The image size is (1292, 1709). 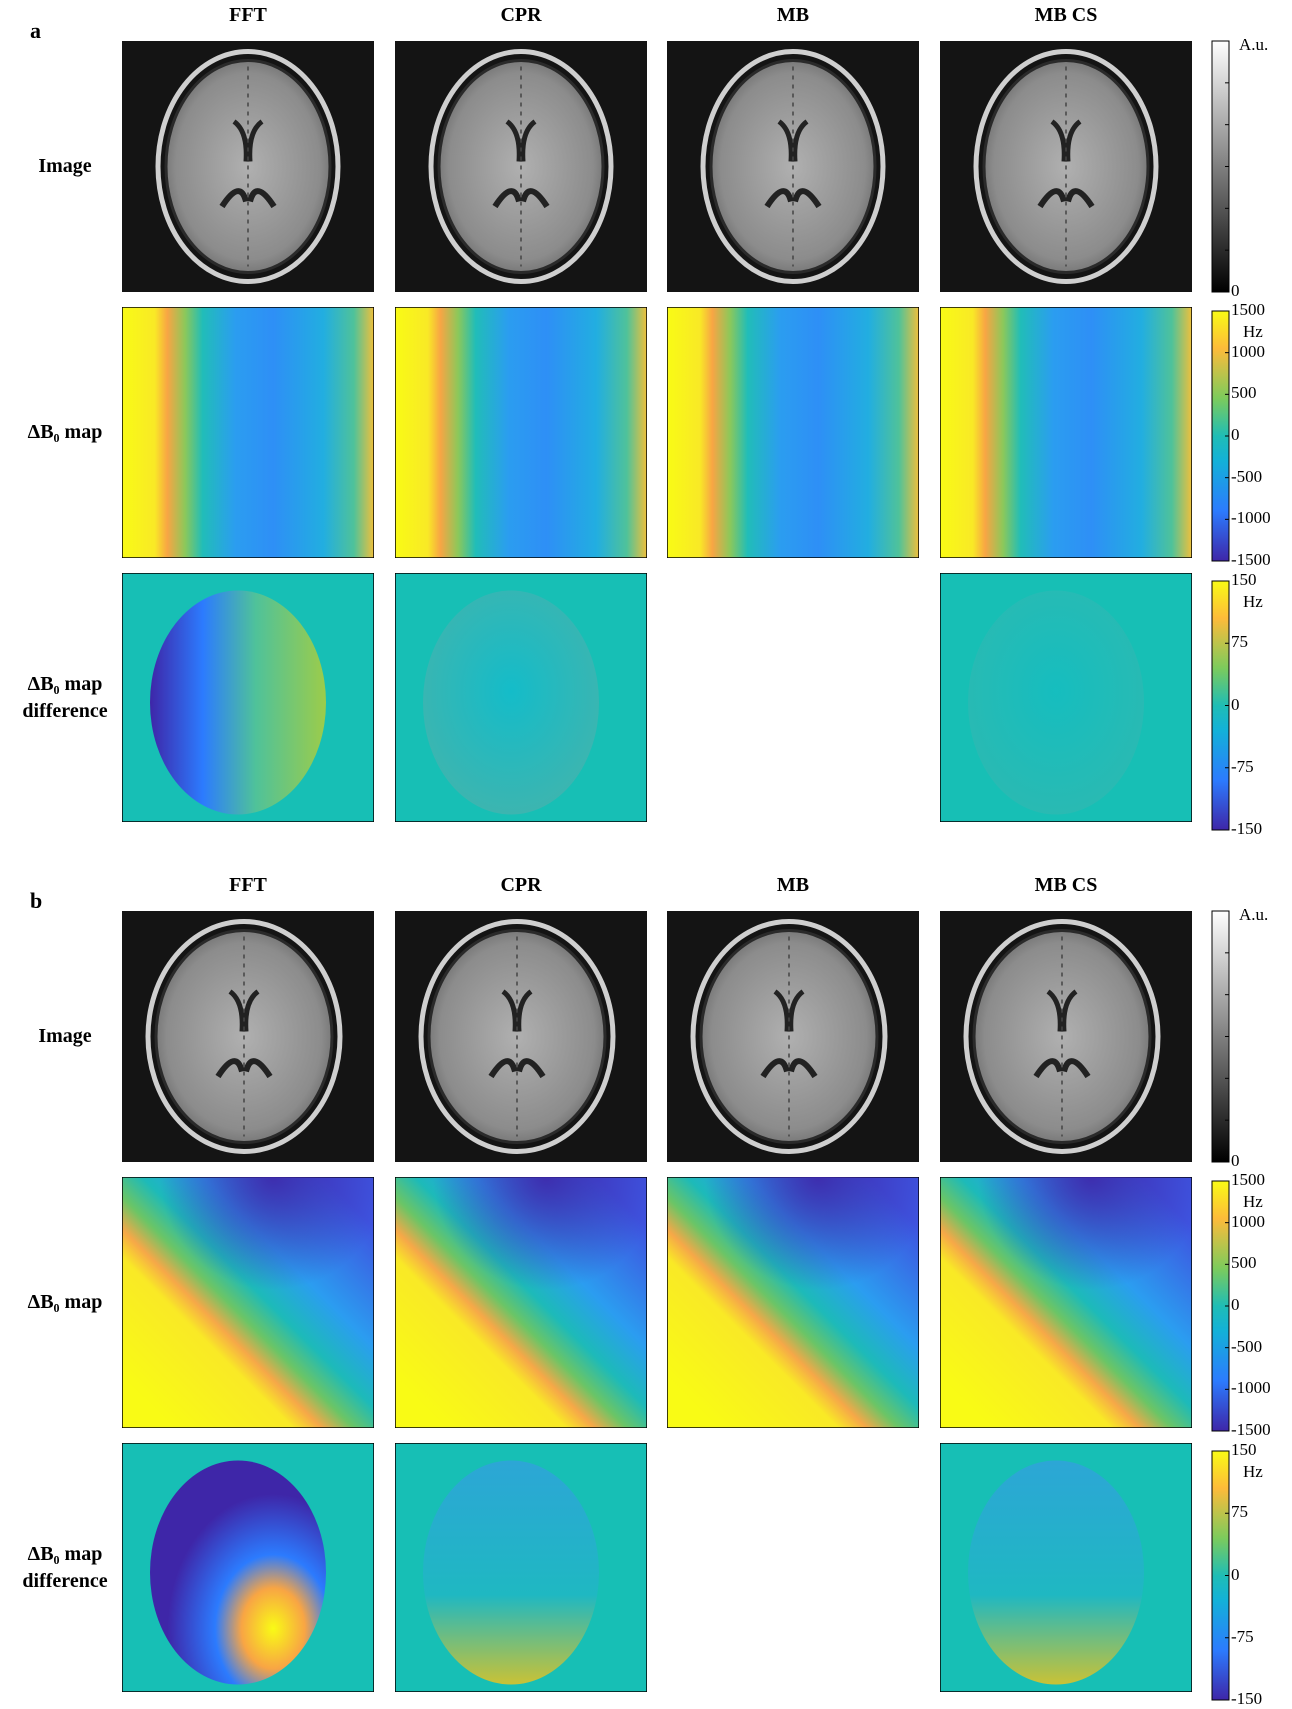 What do you see at coordinates (1247, 828) in the screenshot?
I see `colorbar-tick-label: -150` at bounding box center [1247, 828].